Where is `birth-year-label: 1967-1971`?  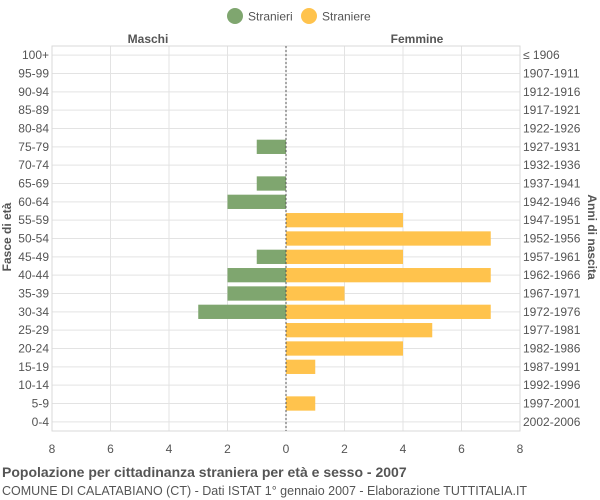
birth-year-label: 1967-1971 is located at coordinates (552, 294).